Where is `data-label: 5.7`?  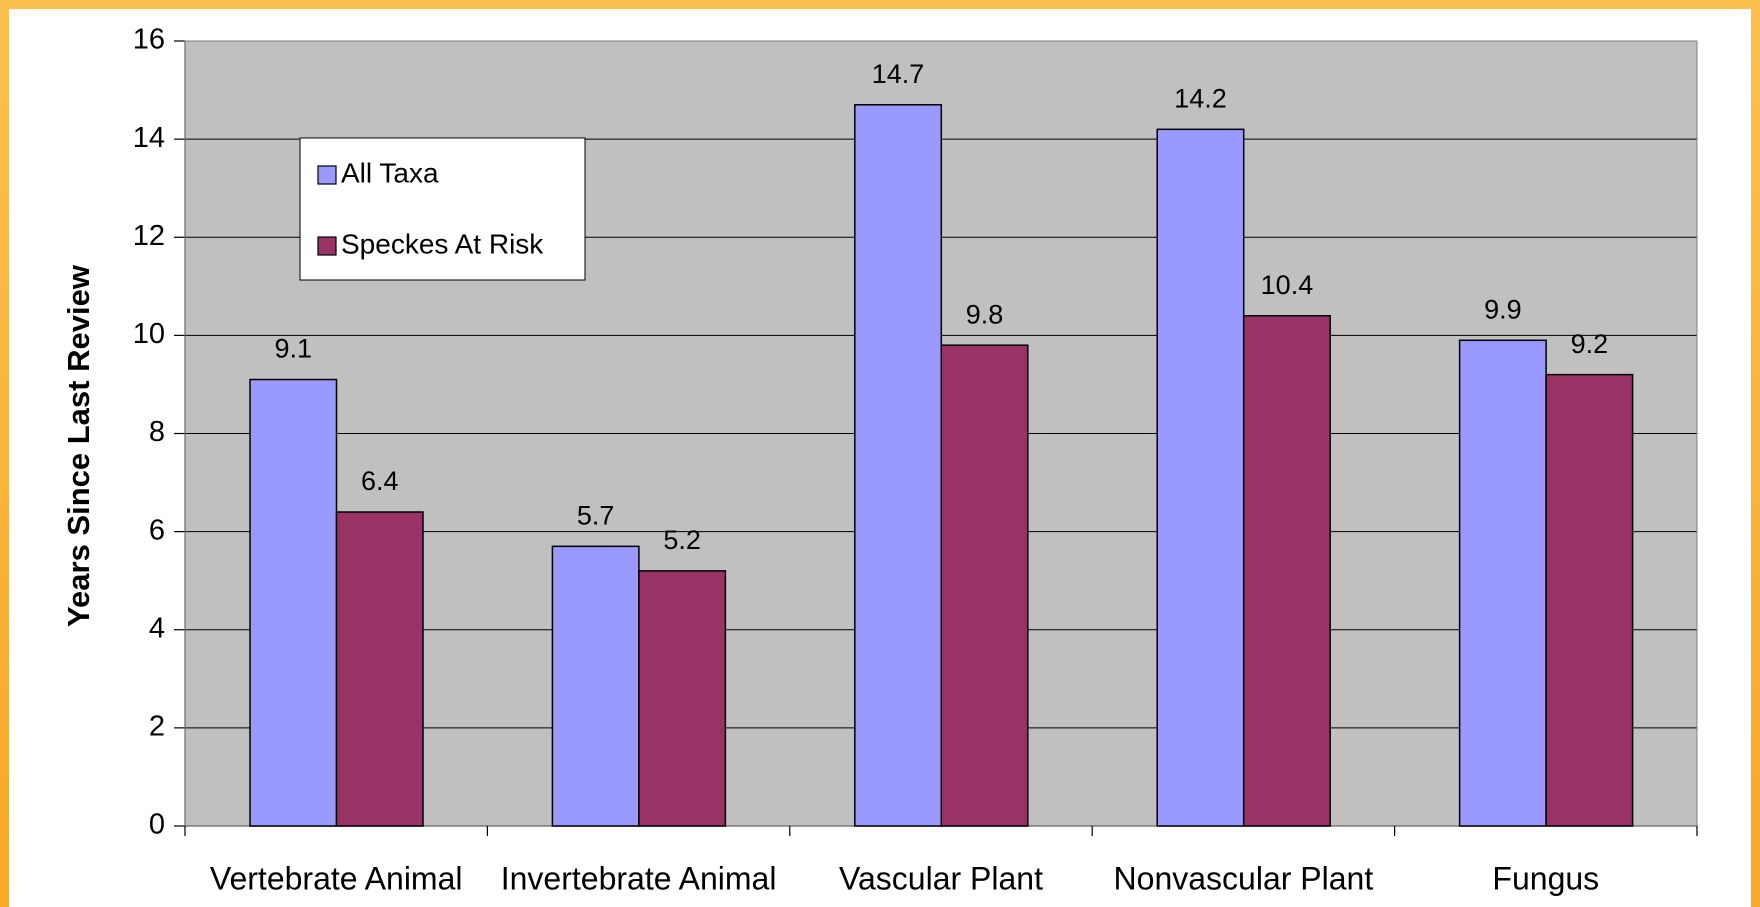 data-label: 5.7 is located at coordinates (596, 515).